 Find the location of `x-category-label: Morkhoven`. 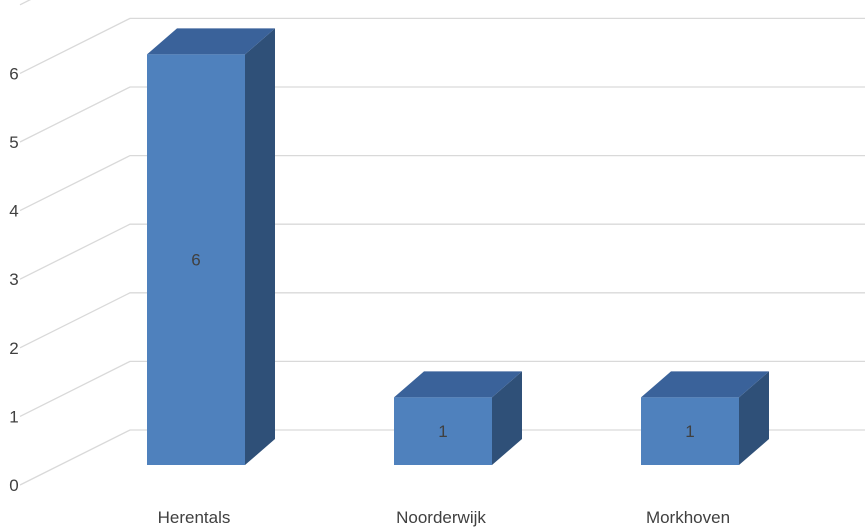

x-category-label: Morkhoven is located at coordinates (688, 517).